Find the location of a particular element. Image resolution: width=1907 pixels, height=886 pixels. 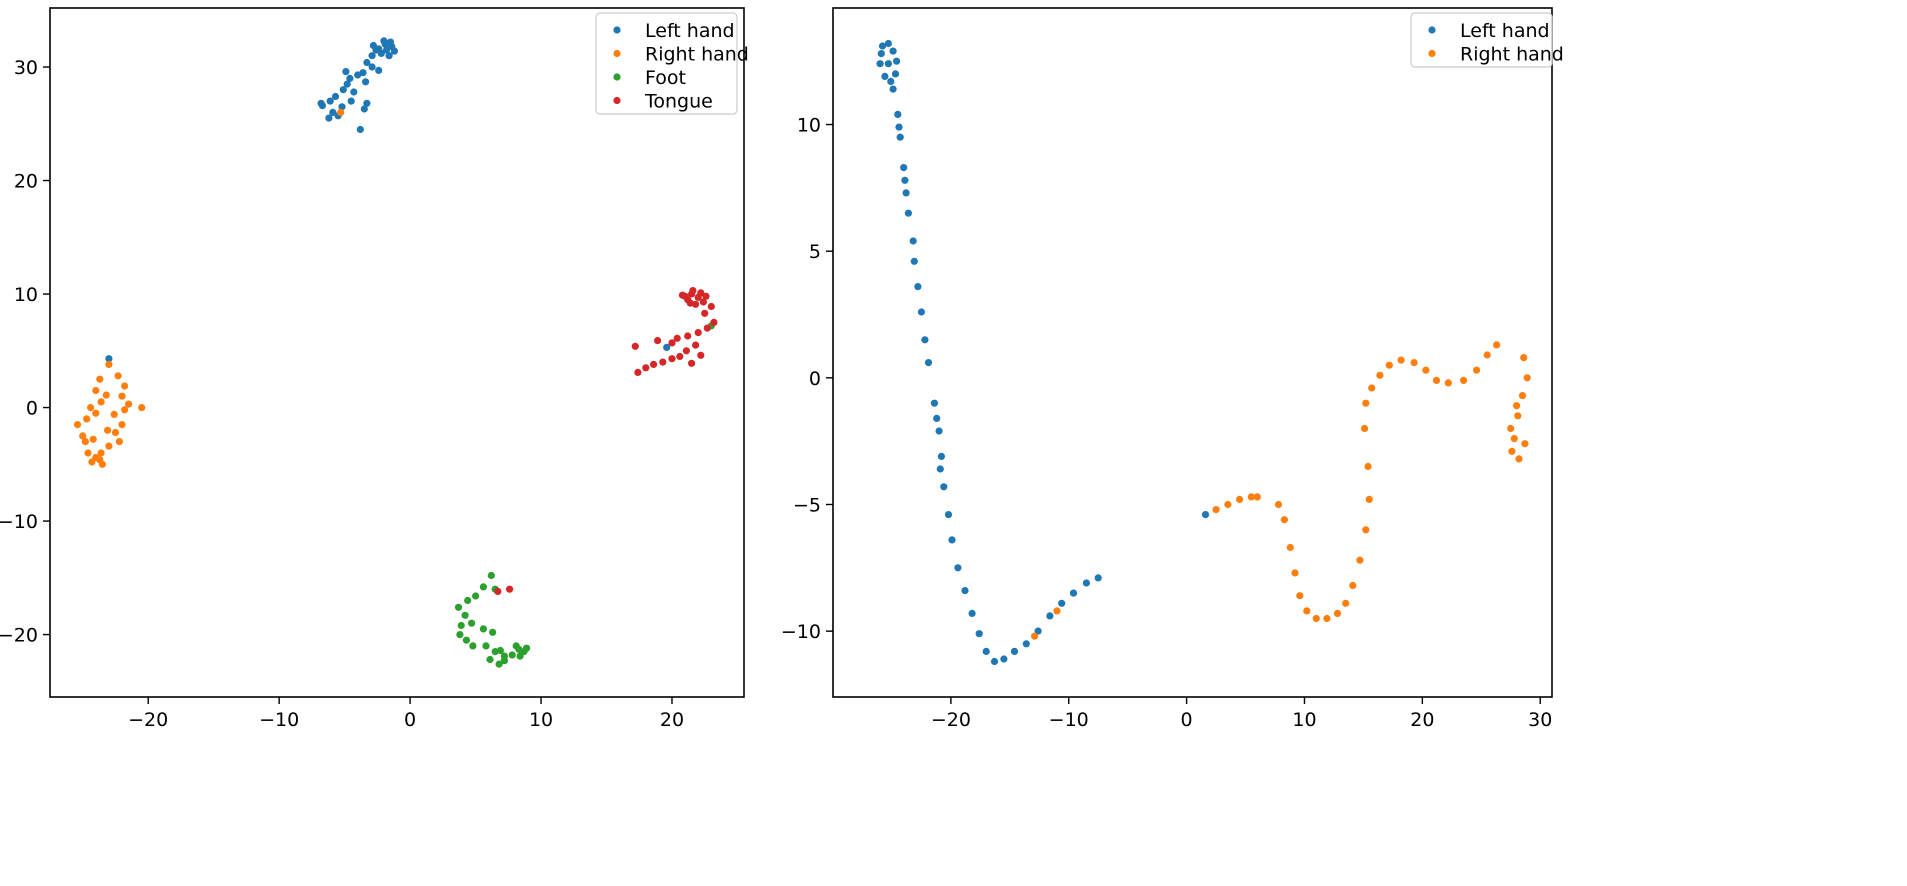

y-tick-label: 30 is located at coordinates (26, 68).